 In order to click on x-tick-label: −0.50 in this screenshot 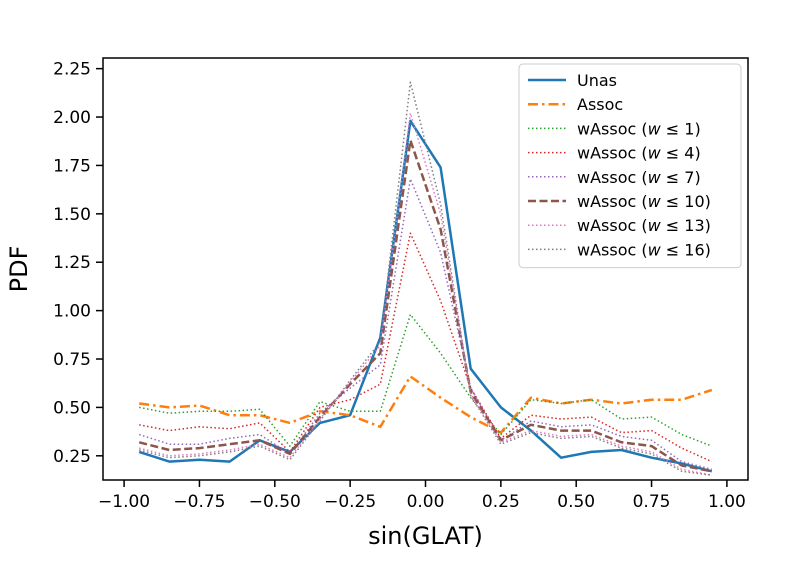, I will do `click(275, 502)`.